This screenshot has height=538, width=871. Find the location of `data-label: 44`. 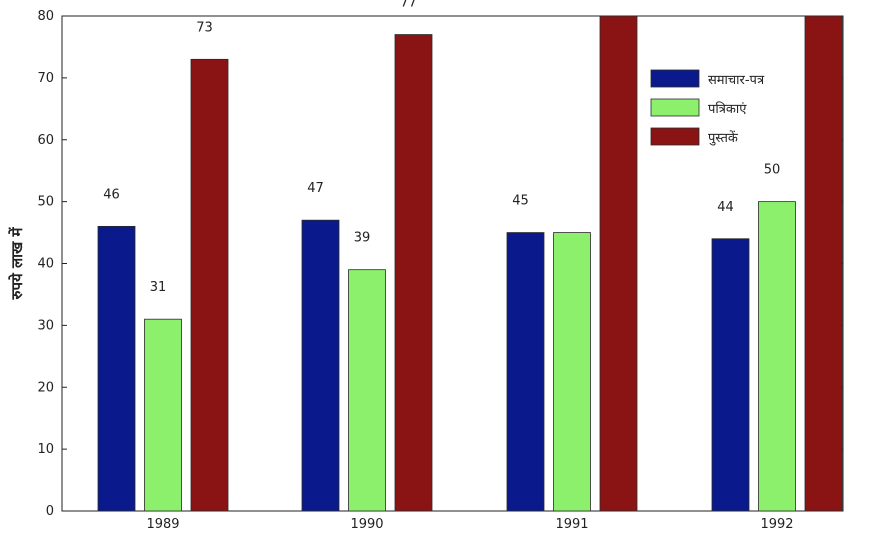

data-label: 44 is located at coordinates (725, 207).